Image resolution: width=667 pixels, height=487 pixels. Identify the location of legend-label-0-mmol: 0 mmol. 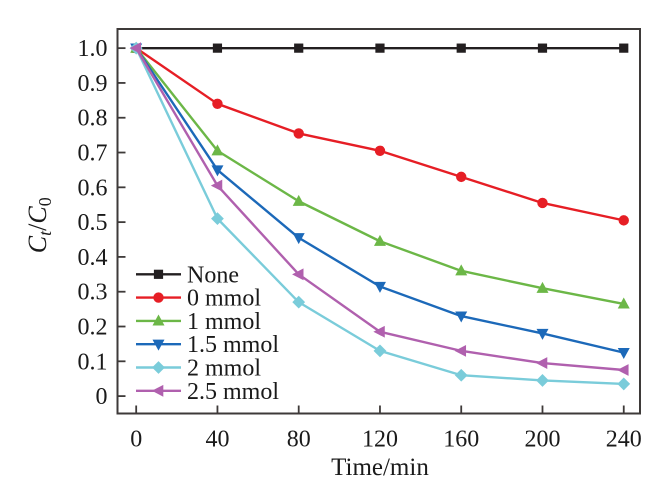
(224, 299).